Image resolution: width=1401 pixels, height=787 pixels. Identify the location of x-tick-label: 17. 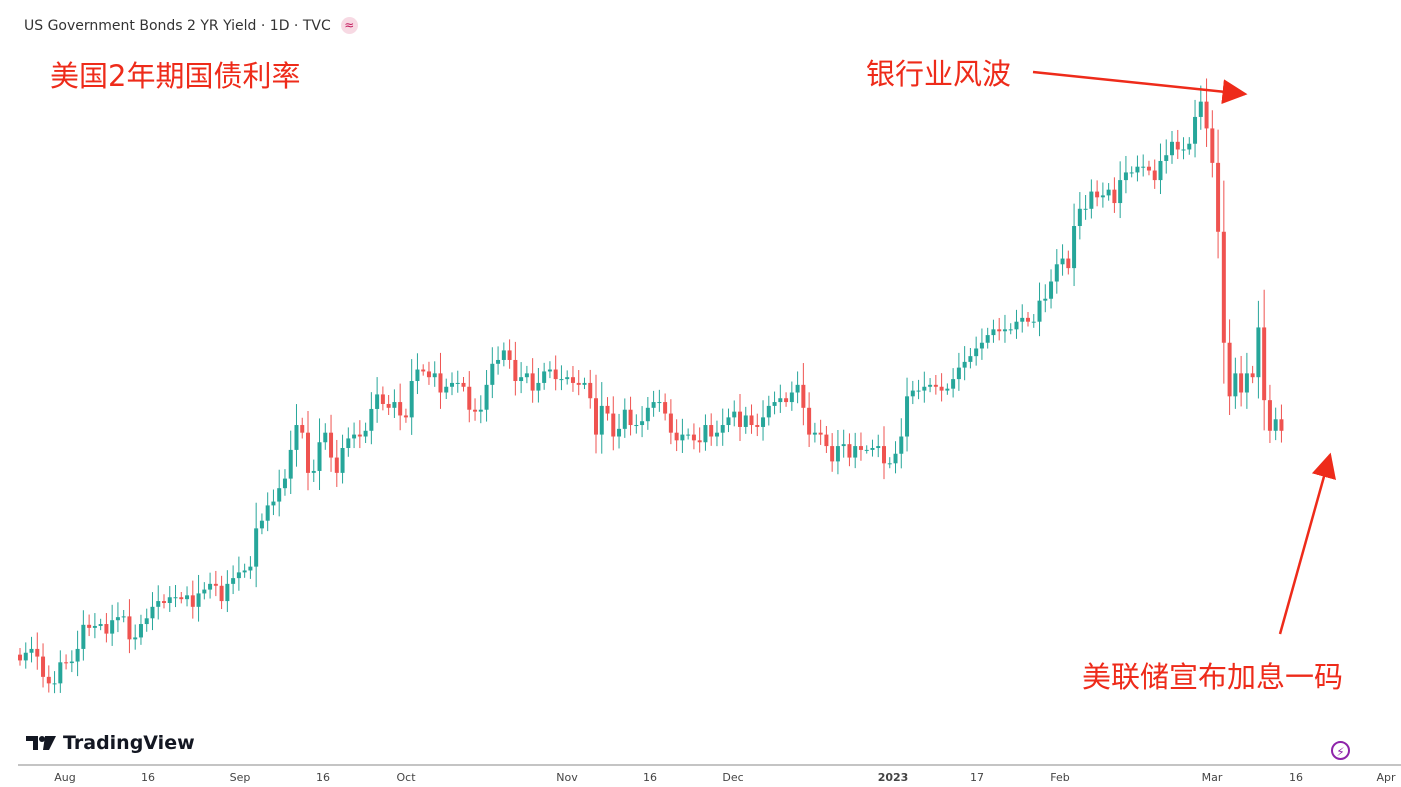
(977, 777).